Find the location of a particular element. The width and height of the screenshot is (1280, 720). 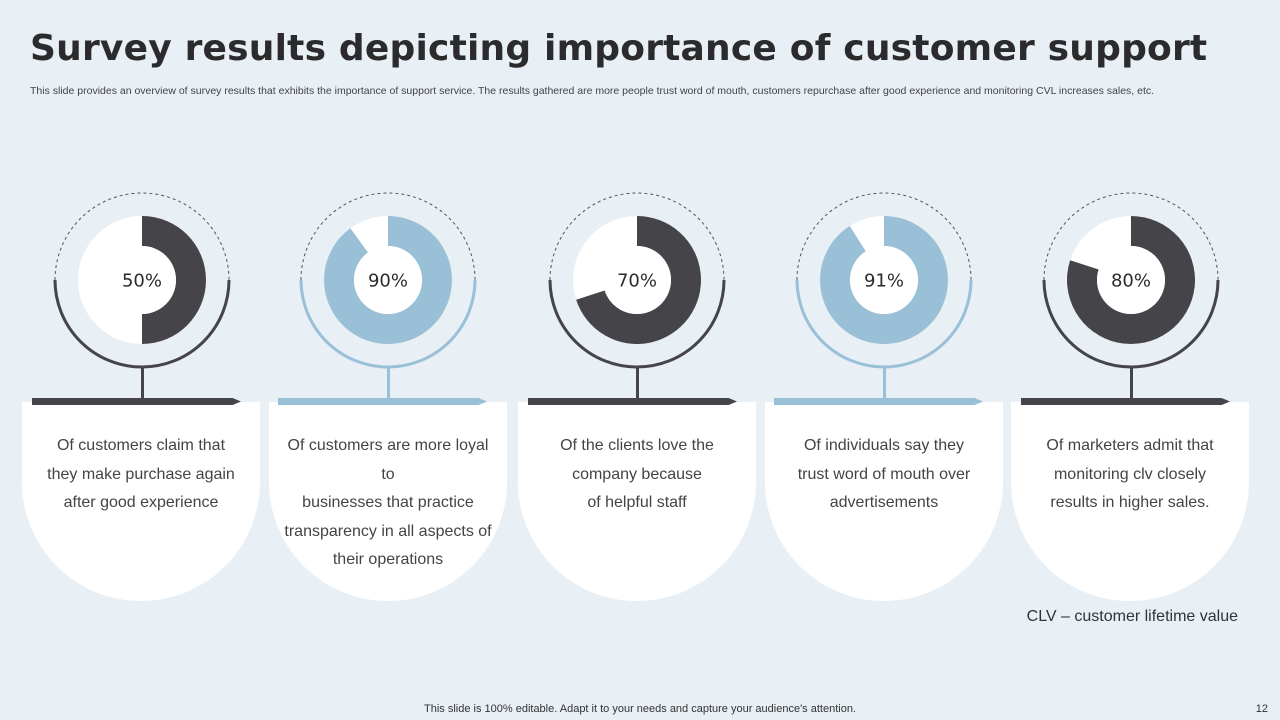

stat-description-line: after good experience is located at coordinates (141, 503).